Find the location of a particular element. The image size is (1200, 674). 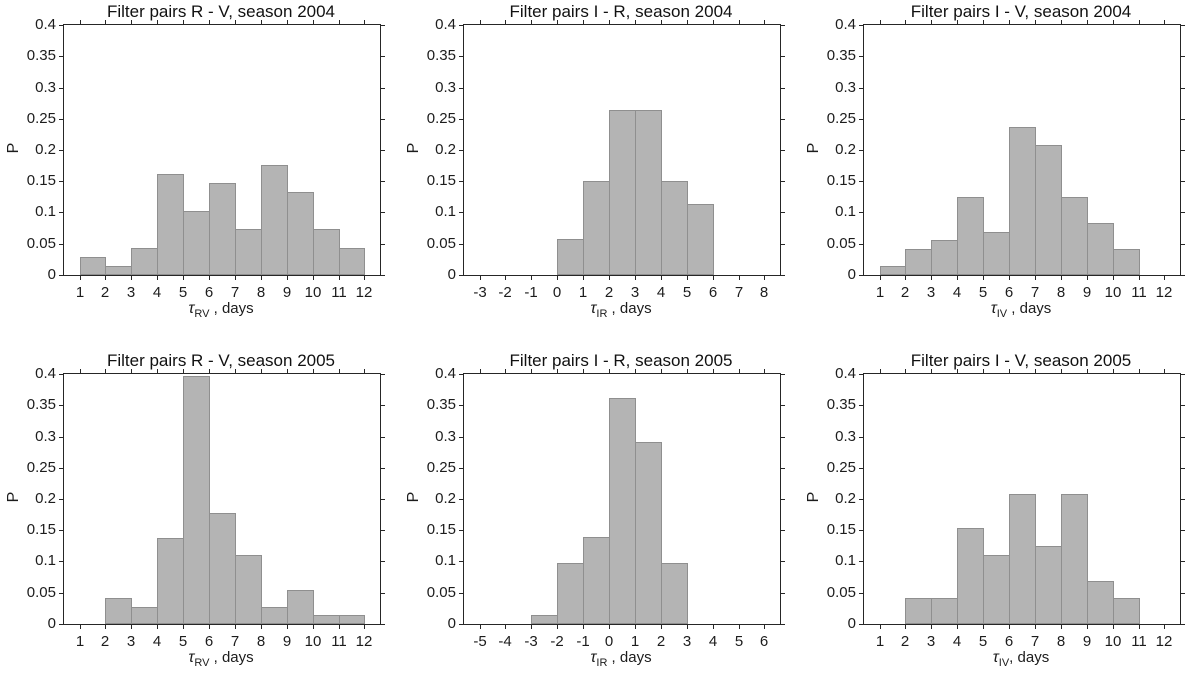

x-axis-label-units: , days is located at coordinates (1029, 657).